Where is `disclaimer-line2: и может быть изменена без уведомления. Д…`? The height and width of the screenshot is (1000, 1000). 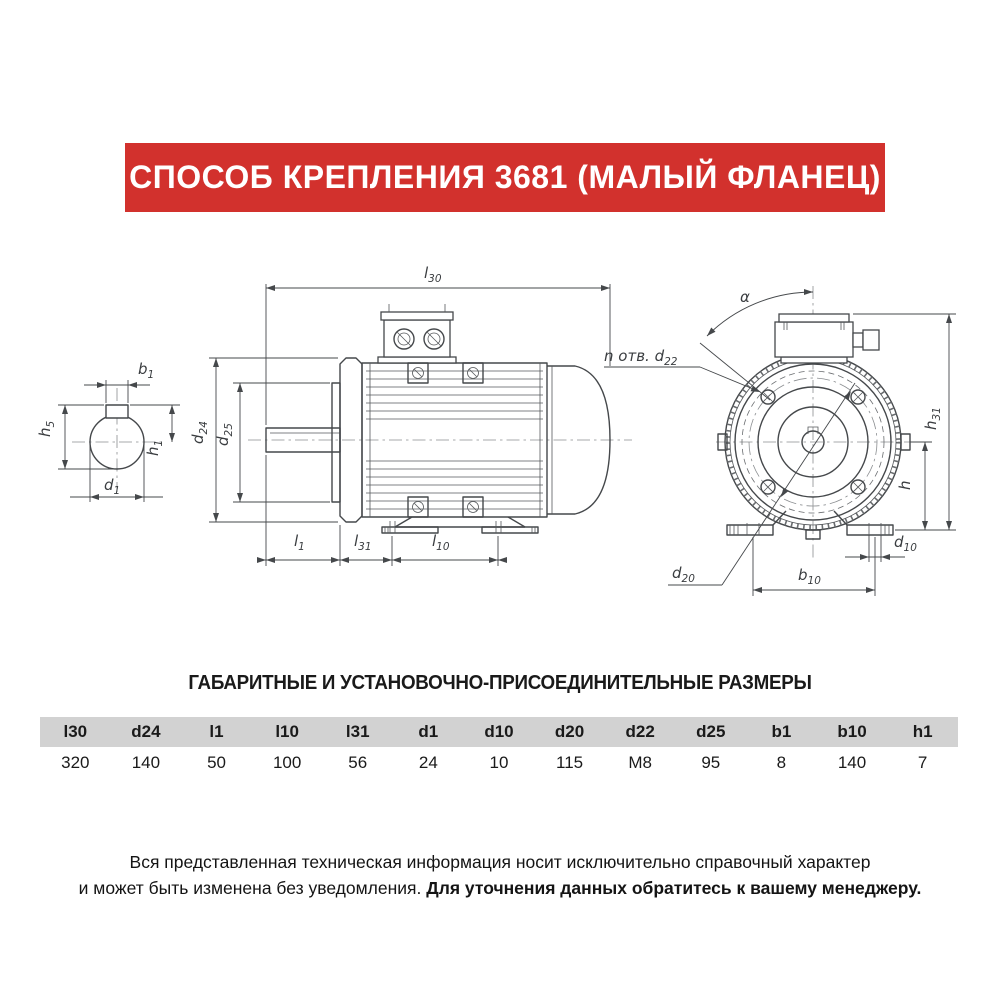 disclaimer-line2: и может быть изменена без уведомления. Д… is located at coordinates (500, 888).